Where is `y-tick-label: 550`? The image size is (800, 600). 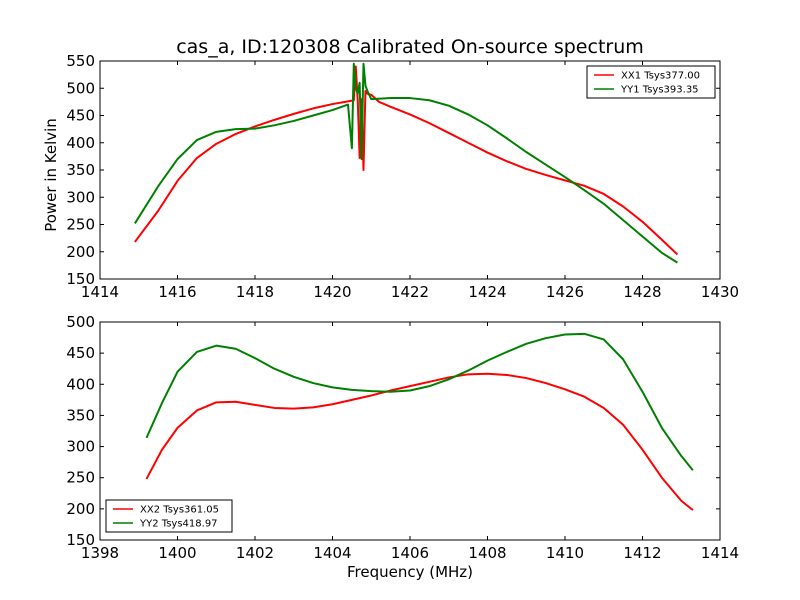 y-tick-label: 550 is located at coordinates (80, 61).